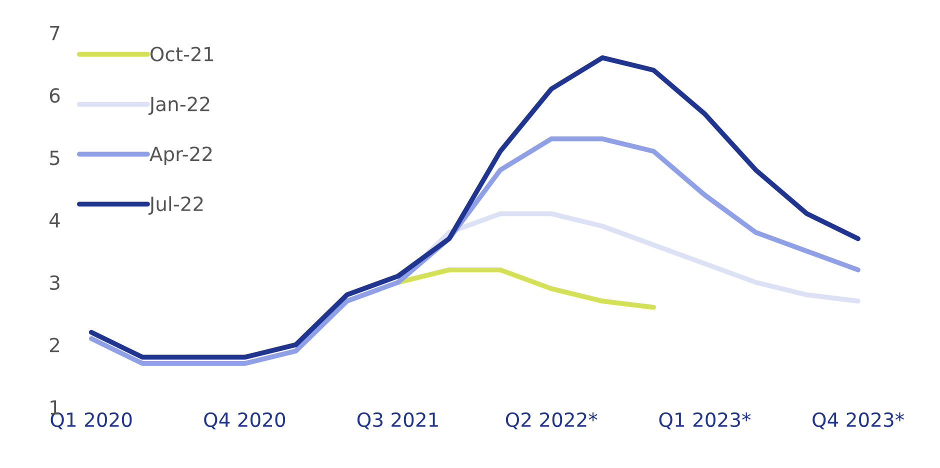 The image size is (940, 468). I want to click on y-tick-label: 1, so click(55, 407).